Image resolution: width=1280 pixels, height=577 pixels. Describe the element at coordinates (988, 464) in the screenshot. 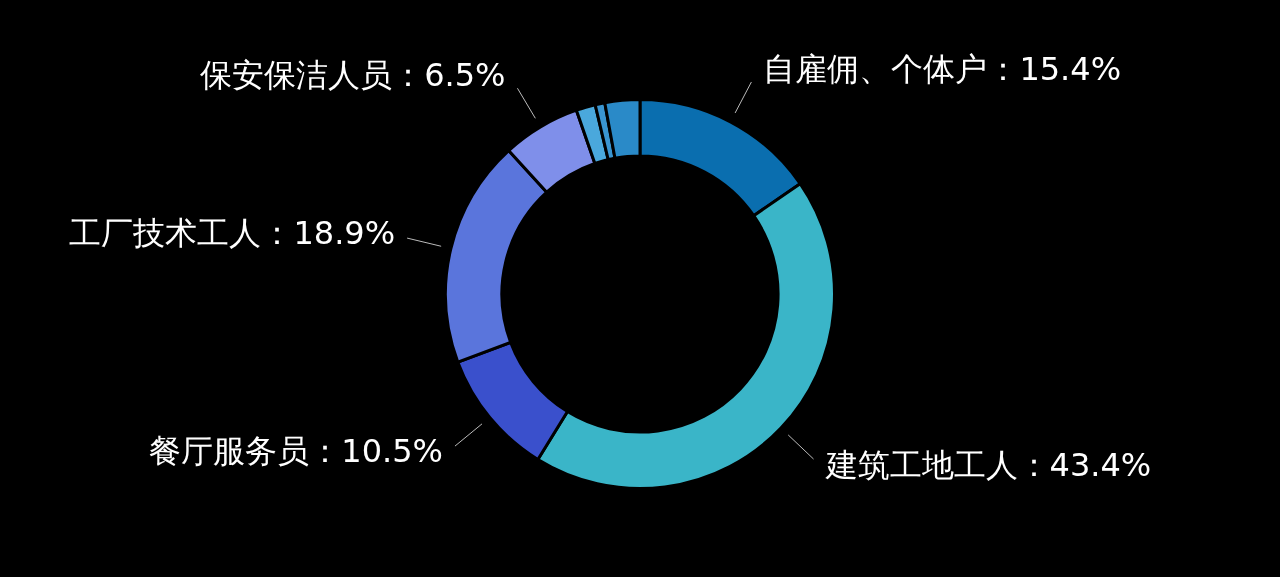

I see `slice-label: 建筑工地工人：43.4%` at that location.